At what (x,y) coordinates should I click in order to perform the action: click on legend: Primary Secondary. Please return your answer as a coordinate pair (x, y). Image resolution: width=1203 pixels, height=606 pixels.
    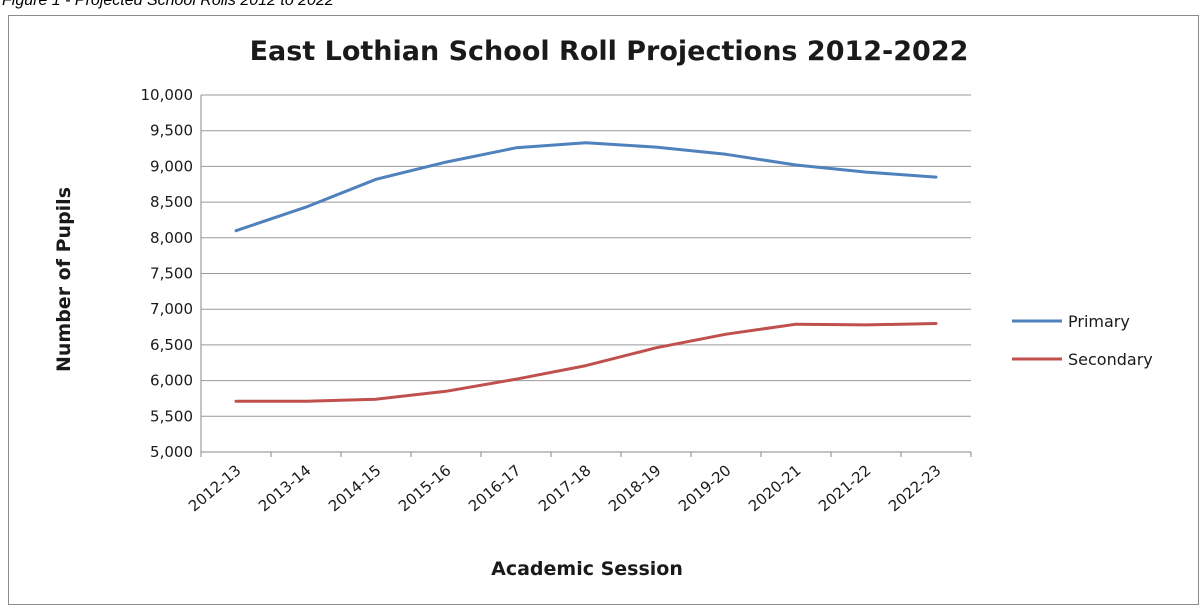
    Looking at the image, I should click on (1082, 340).